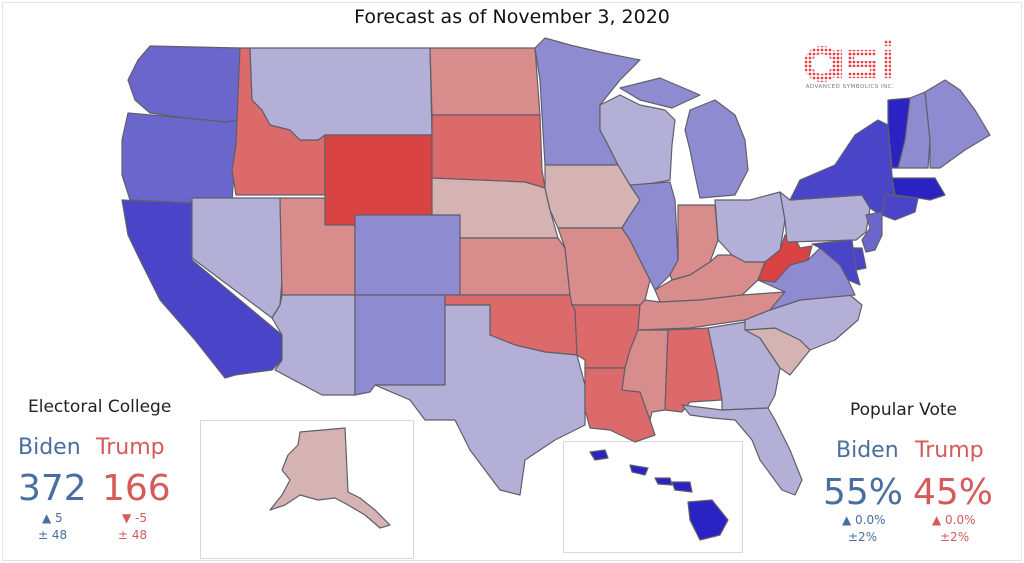 Image resolution: width=1024 pixels, height=563 pixels. What do you see at coordinates (949, 450) in the screenshot?
I see `pv-trump-name: Trump` at bounding box center [949, 450].